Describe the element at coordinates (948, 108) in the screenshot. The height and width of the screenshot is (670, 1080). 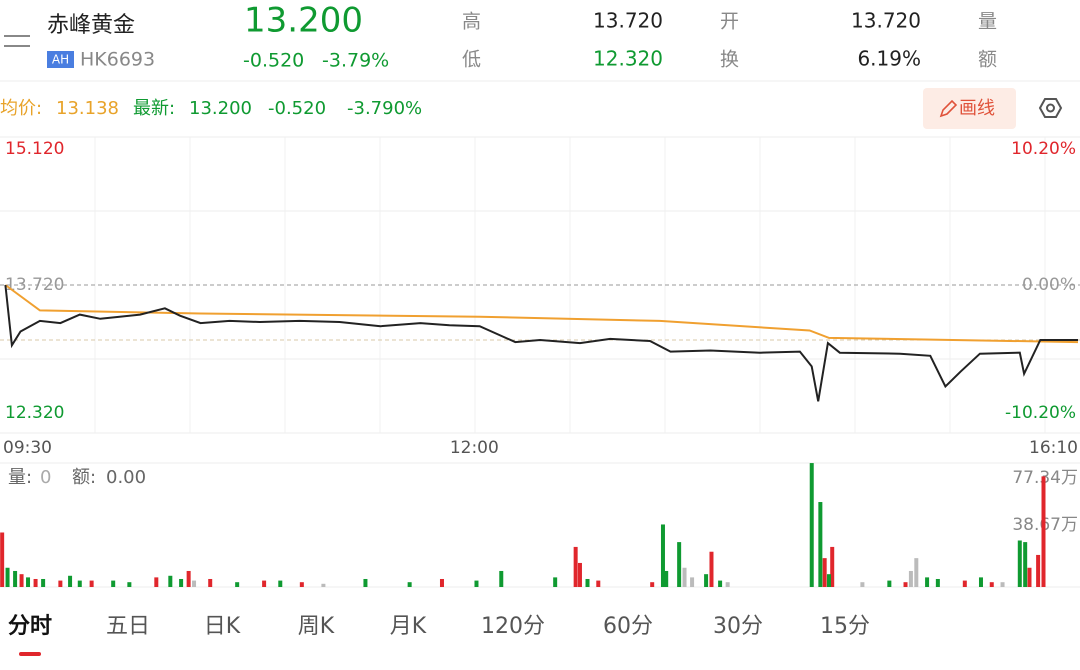
I see `pencil-icon` at that location.